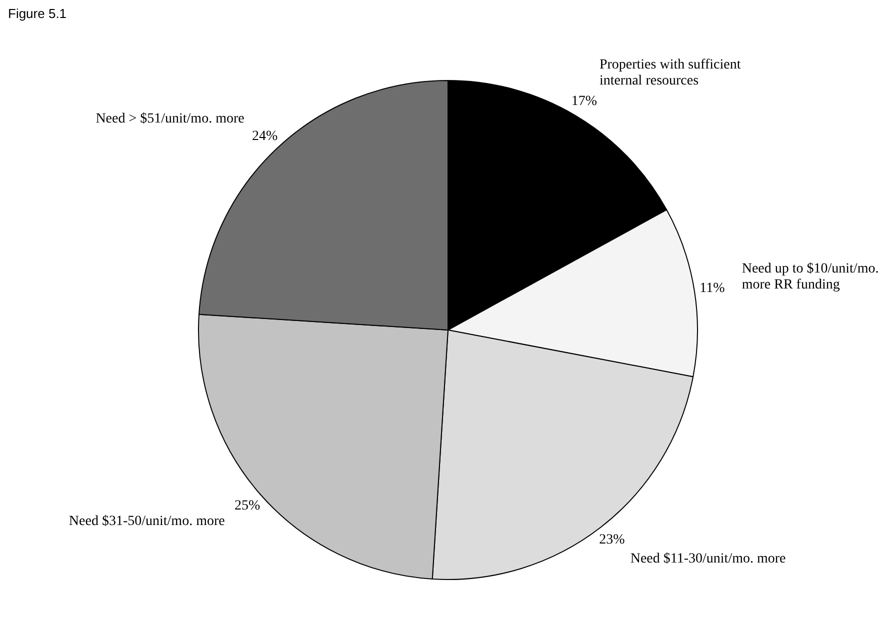 Image resolution: width=896 pixels, height=619 pixels. What do you see at coordinates (810, 276) in the screenshot?
I see `slice-label: Need up to $10/unit/mo. more RR funding` at bounding box center [810, 276].